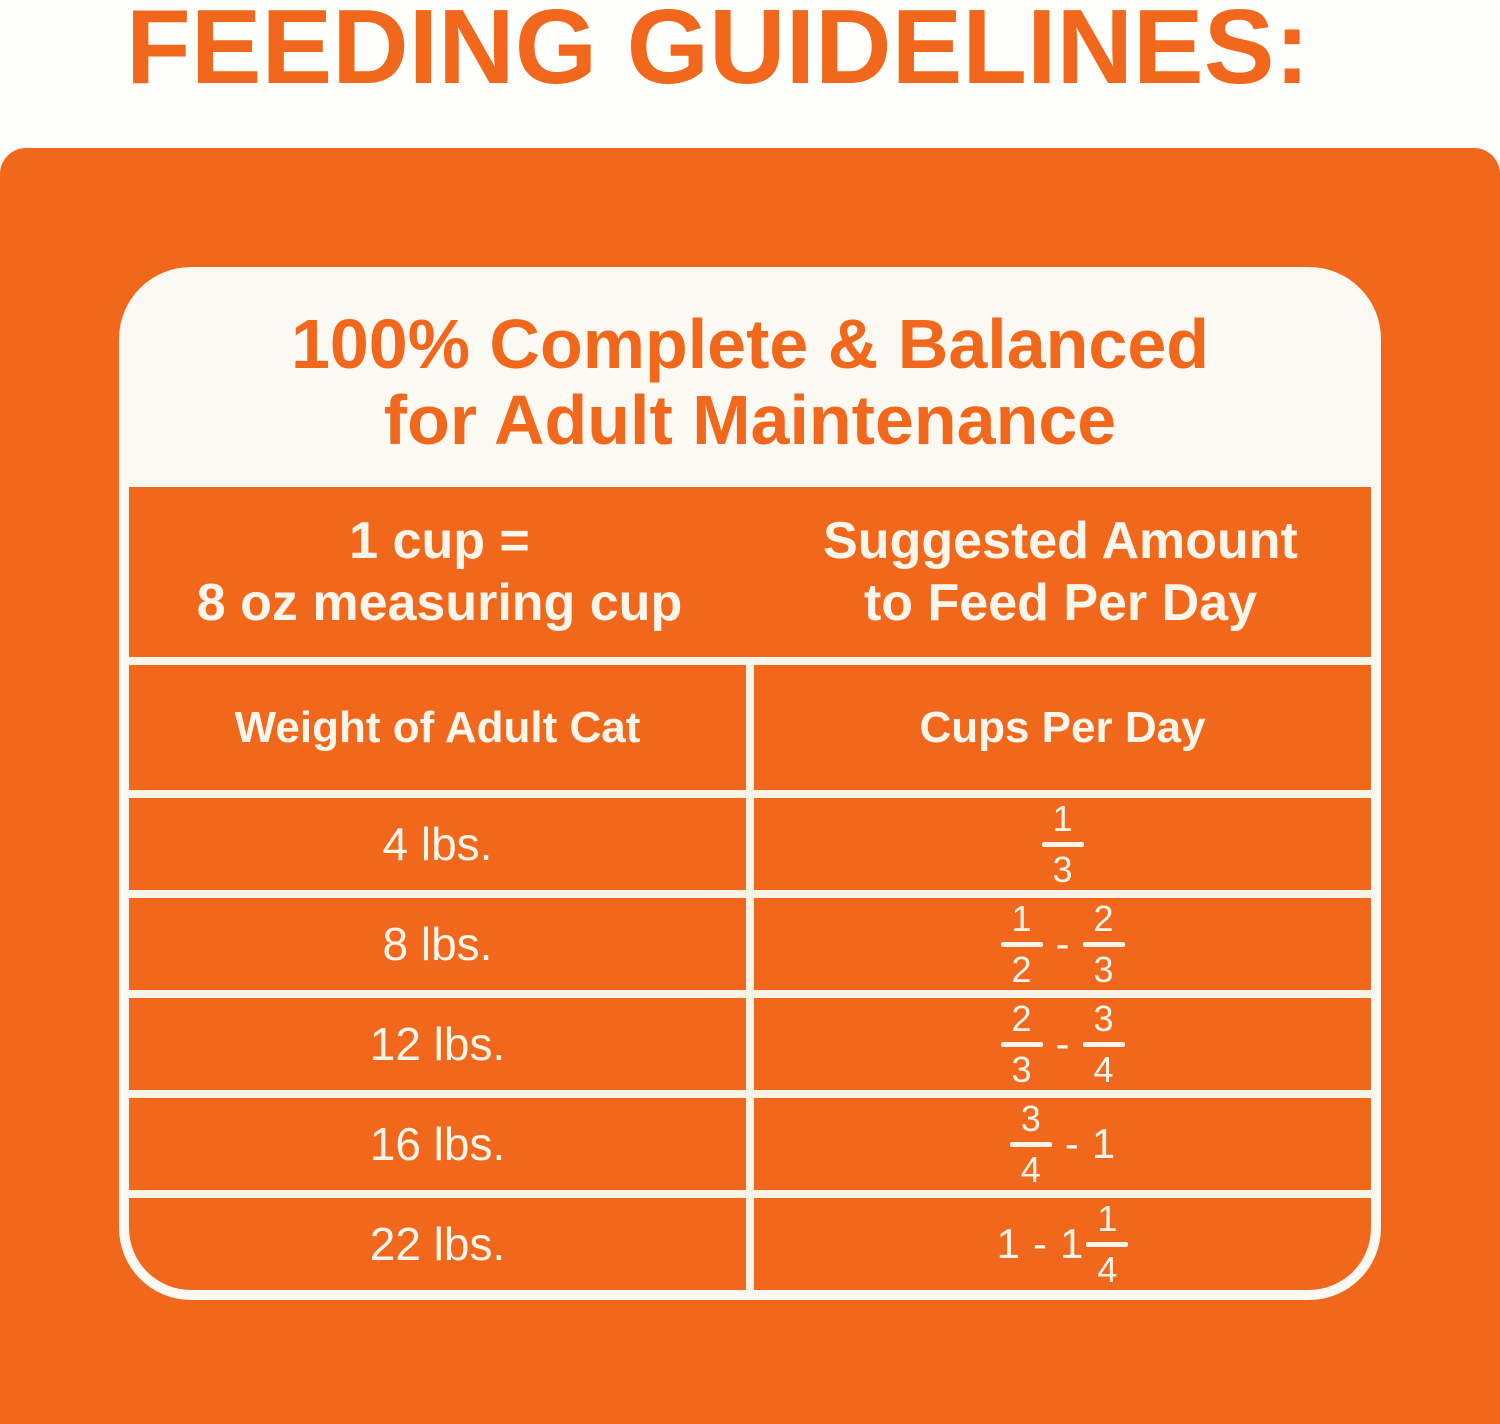  I want to click on table-row: 8 lbs. 1 2-2 3, so click(750, 944).